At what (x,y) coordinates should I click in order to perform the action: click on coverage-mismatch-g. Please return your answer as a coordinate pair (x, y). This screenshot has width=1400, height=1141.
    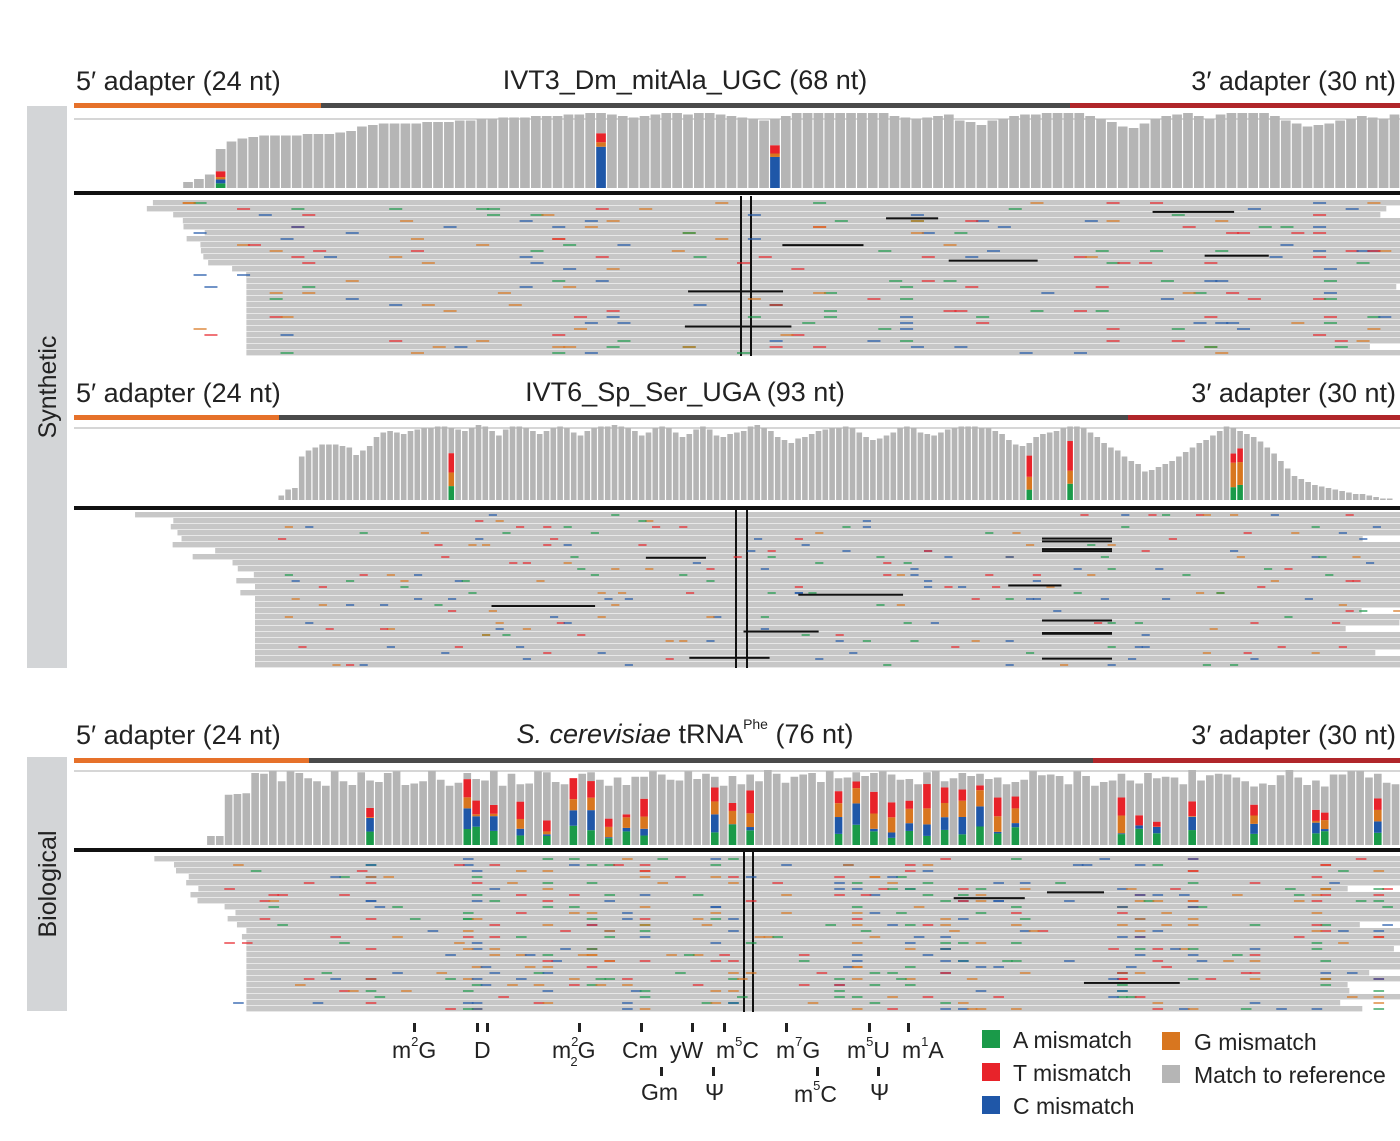
    Looking at the image, I should click on (1015, 816).